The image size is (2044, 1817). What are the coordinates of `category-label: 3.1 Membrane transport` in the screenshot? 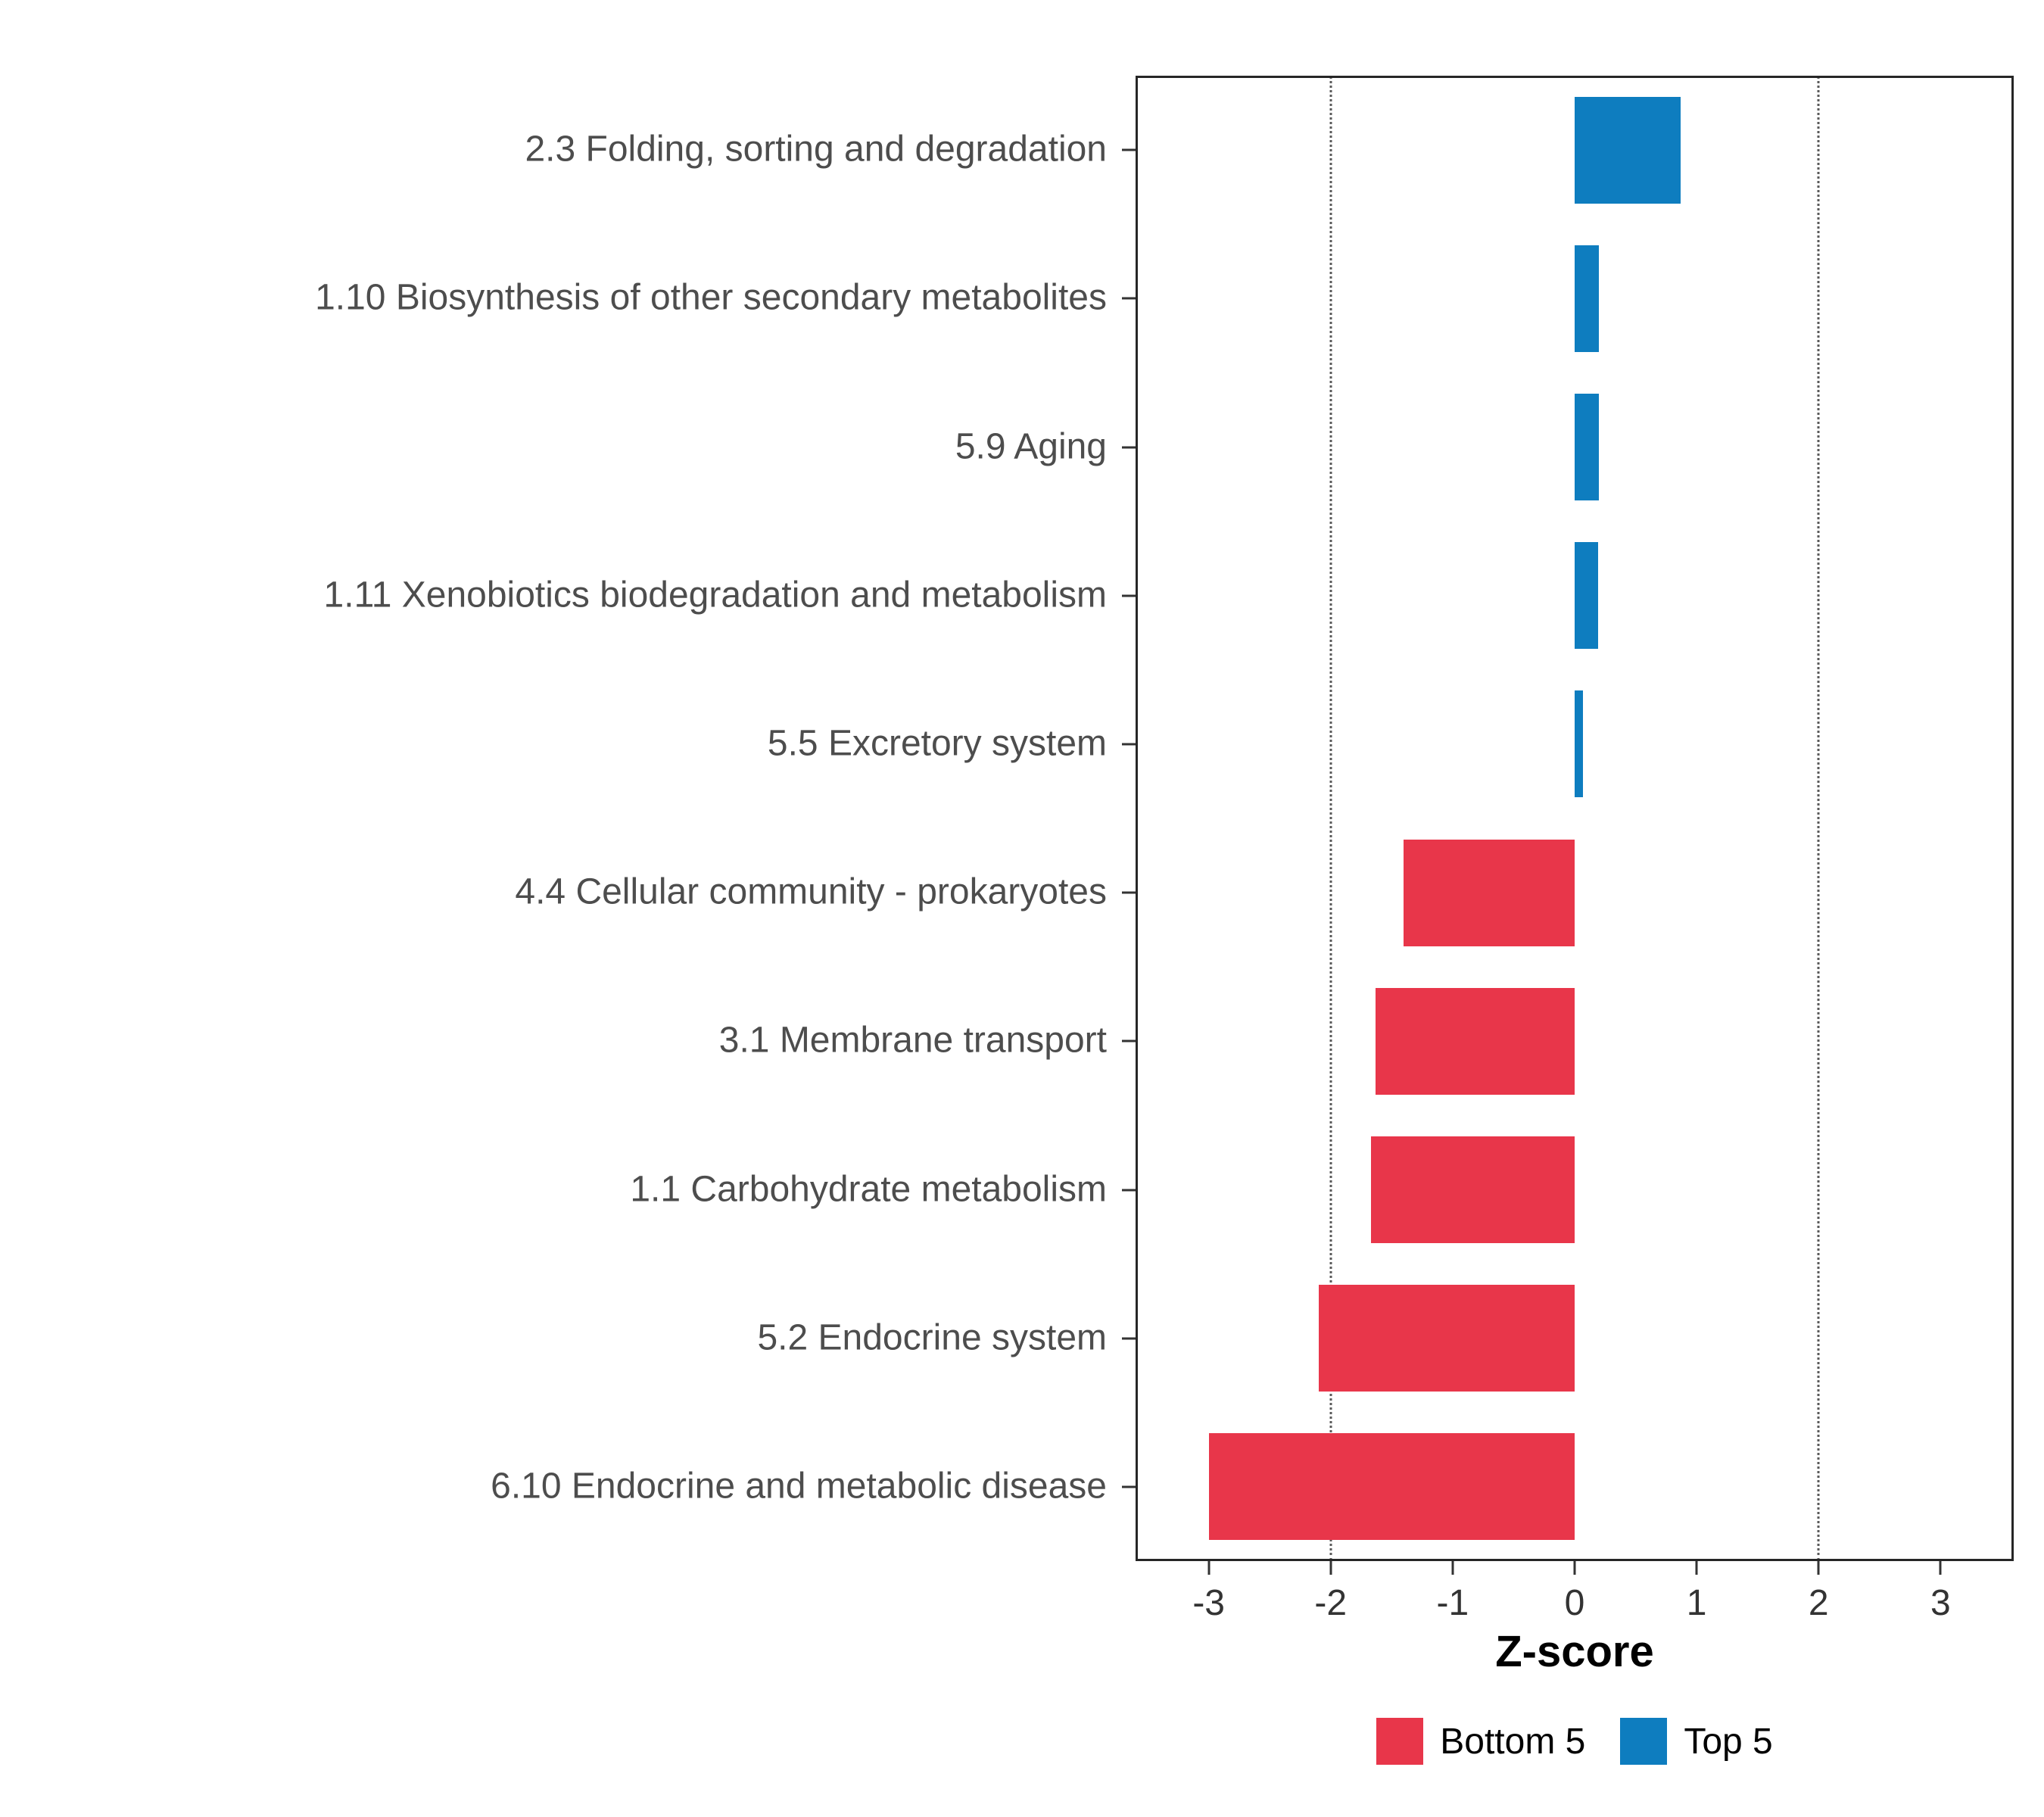 It's located at (913, 1040).